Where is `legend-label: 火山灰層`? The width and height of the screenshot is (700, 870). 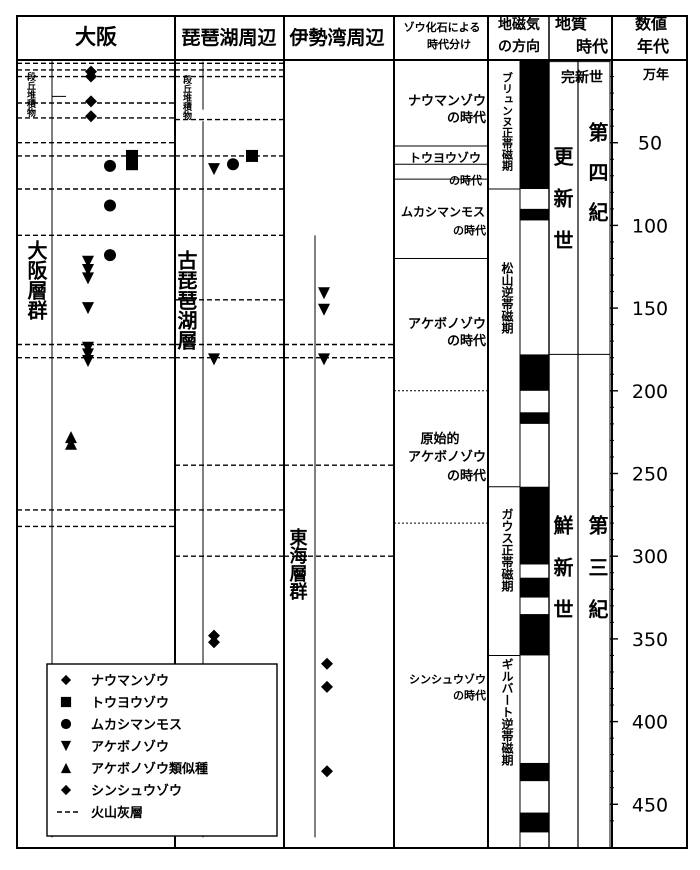 legend-label: 火山灰層 is located at coordinates (117, 813).